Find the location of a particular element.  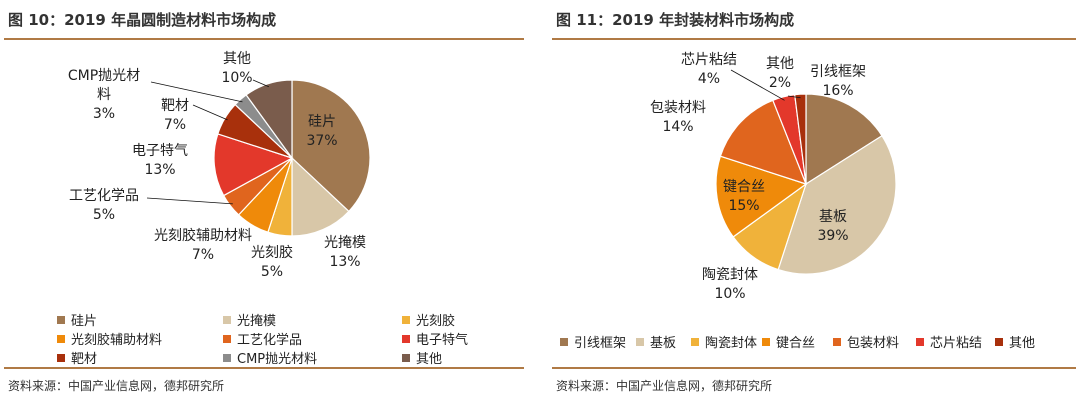

slice-label-1-8: 其他 10% is located at coordinates (236, 68).